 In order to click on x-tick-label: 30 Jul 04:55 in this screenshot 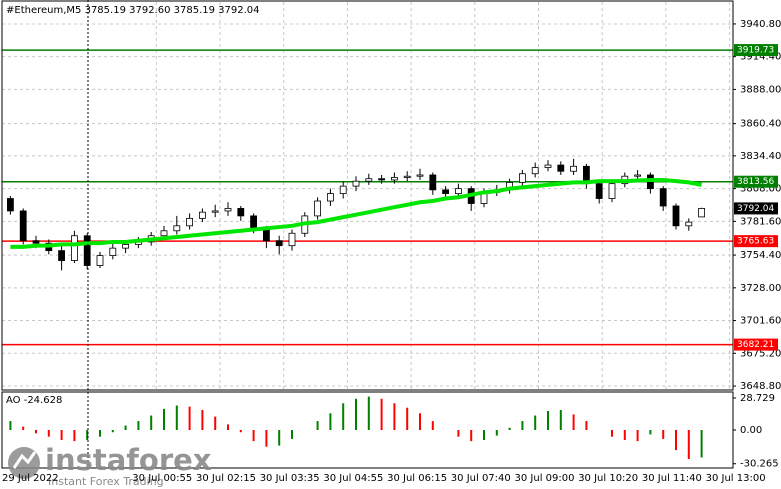, I will do `click(353, 478)`.